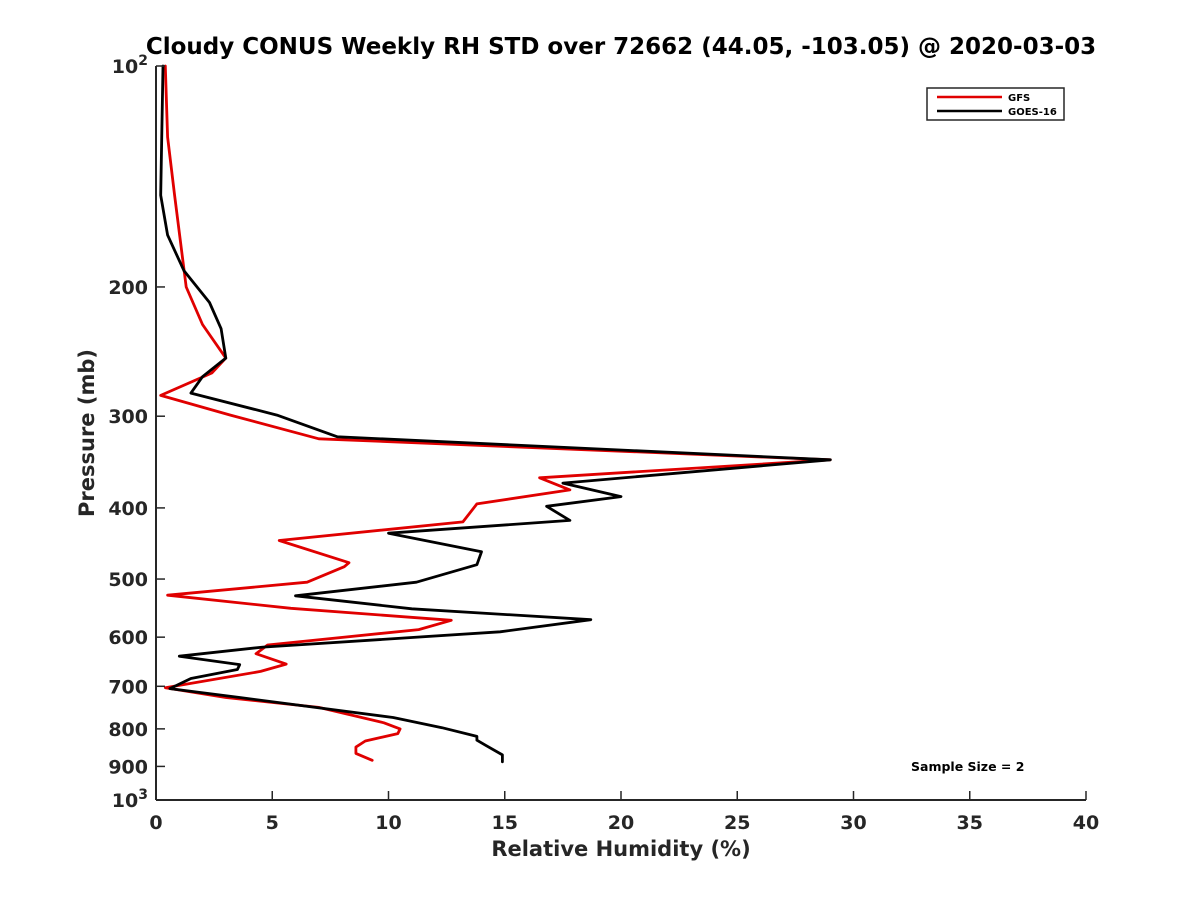 The width and height of the screenshot is (1200, 900). What do you see at coordinates (128, 730) in the screenshot?
I see `y-tick-label: 800` at bounding box center [128, 730].